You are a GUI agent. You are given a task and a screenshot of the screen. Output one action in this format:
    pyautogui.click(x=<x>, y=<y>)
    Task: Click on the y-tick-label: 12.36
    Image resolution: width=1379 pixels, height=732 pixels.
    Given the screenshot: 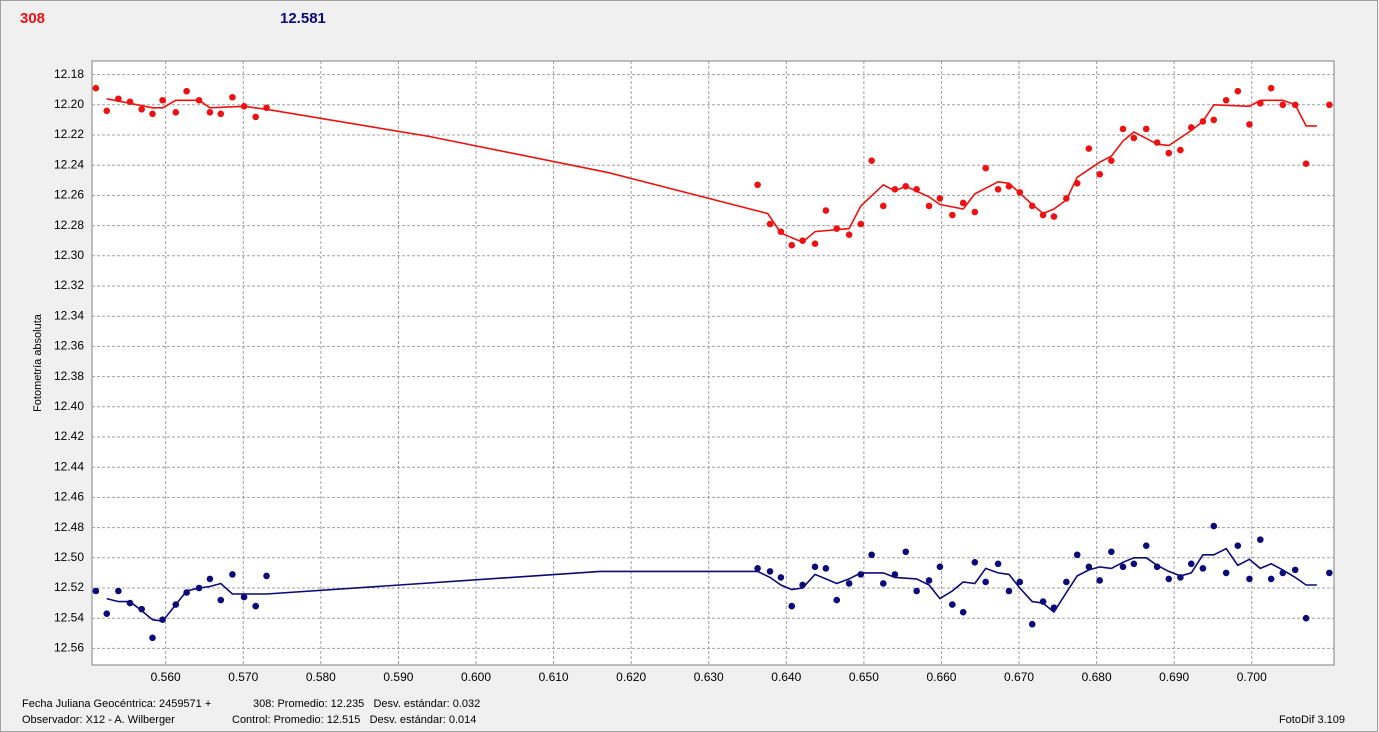 What is the action you would take?
    pyautogui.click(x=69, y=346)
    